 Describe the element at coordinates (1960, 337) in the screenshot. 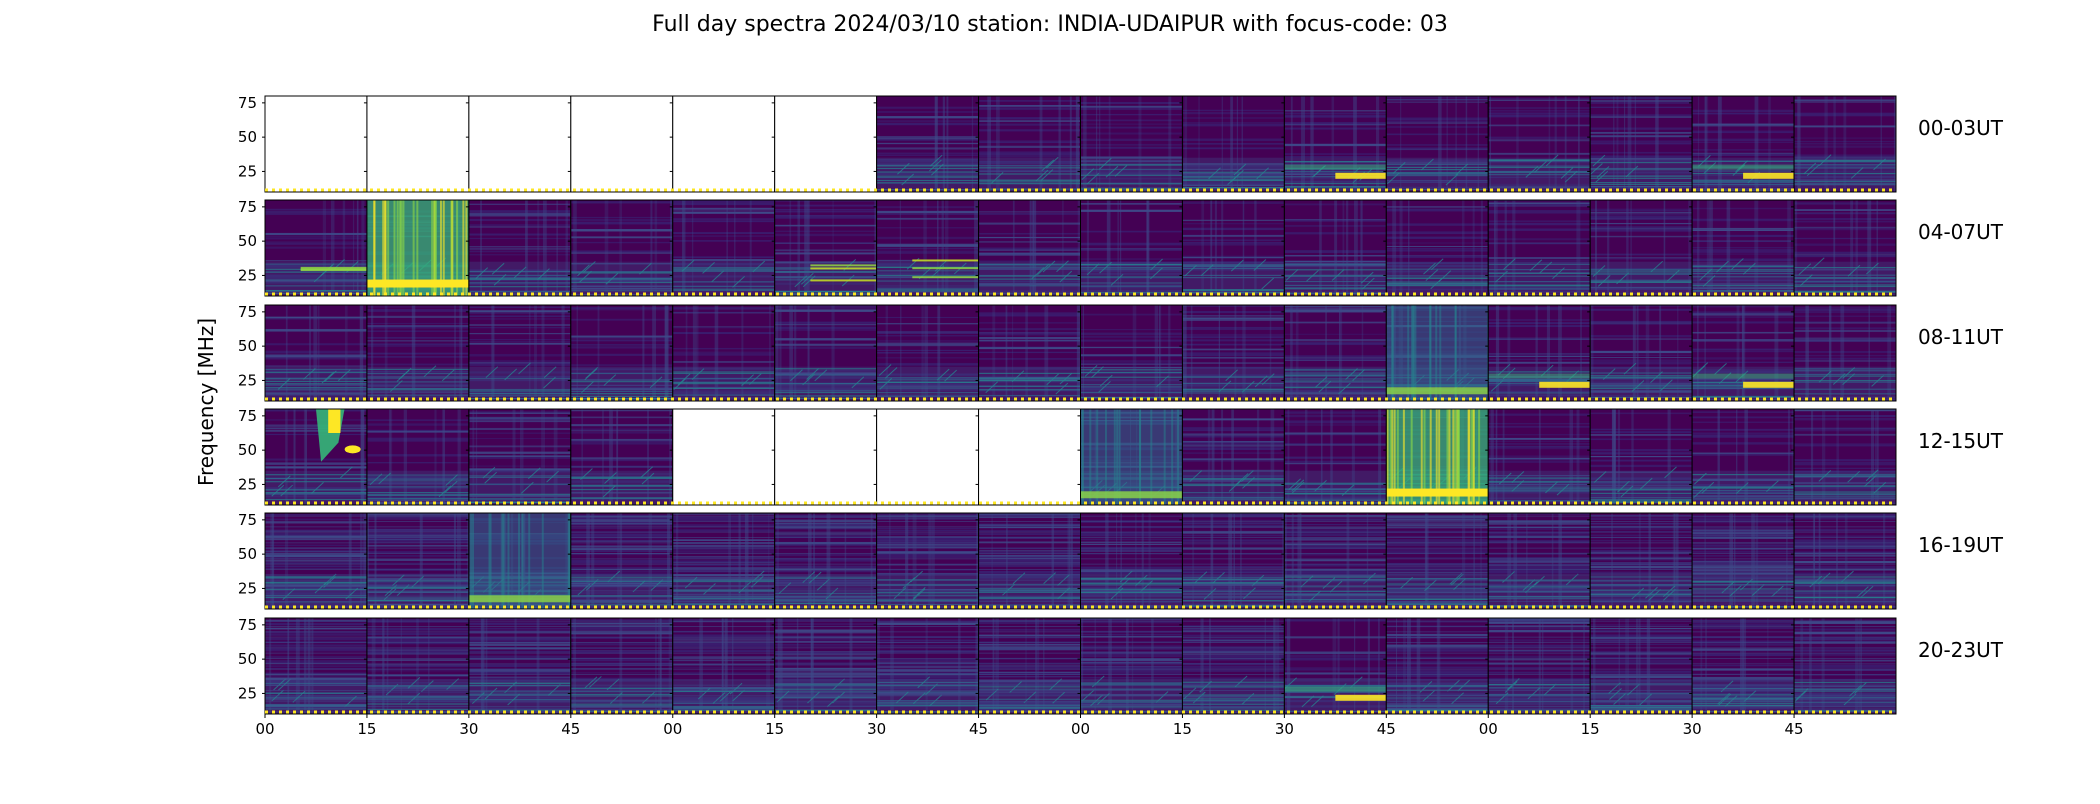

I see `row-label: 08-11UT` at that location.